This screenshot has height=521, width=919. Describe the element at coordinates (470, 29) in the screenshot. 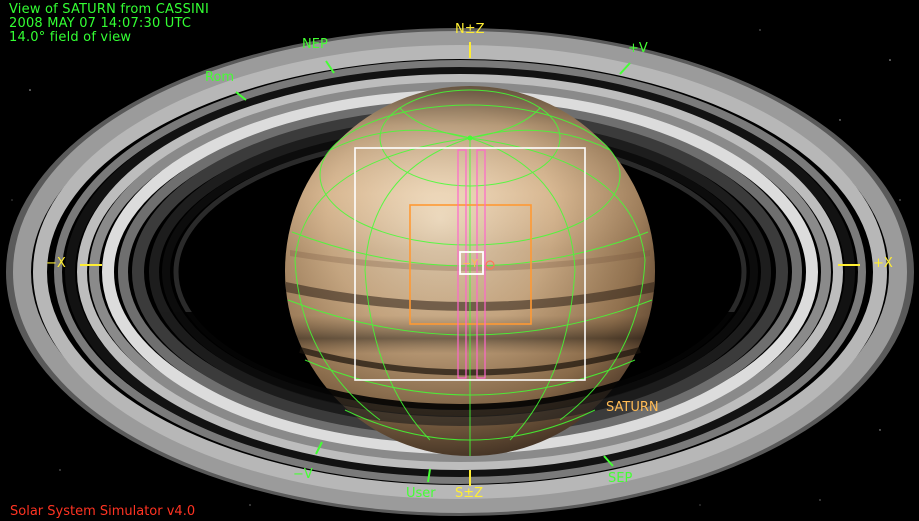

I see `label-top-z: N±Z` at that location.